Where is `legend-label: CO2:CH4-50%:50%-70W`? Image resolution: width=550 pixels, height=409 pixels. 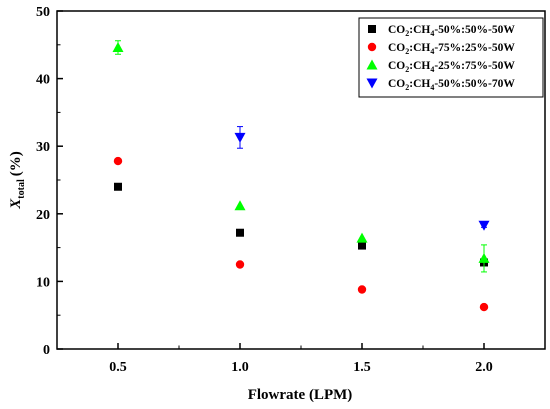
legend-label: CO2:CH4-50%:50%-70W is located at coordinates (451, 85).